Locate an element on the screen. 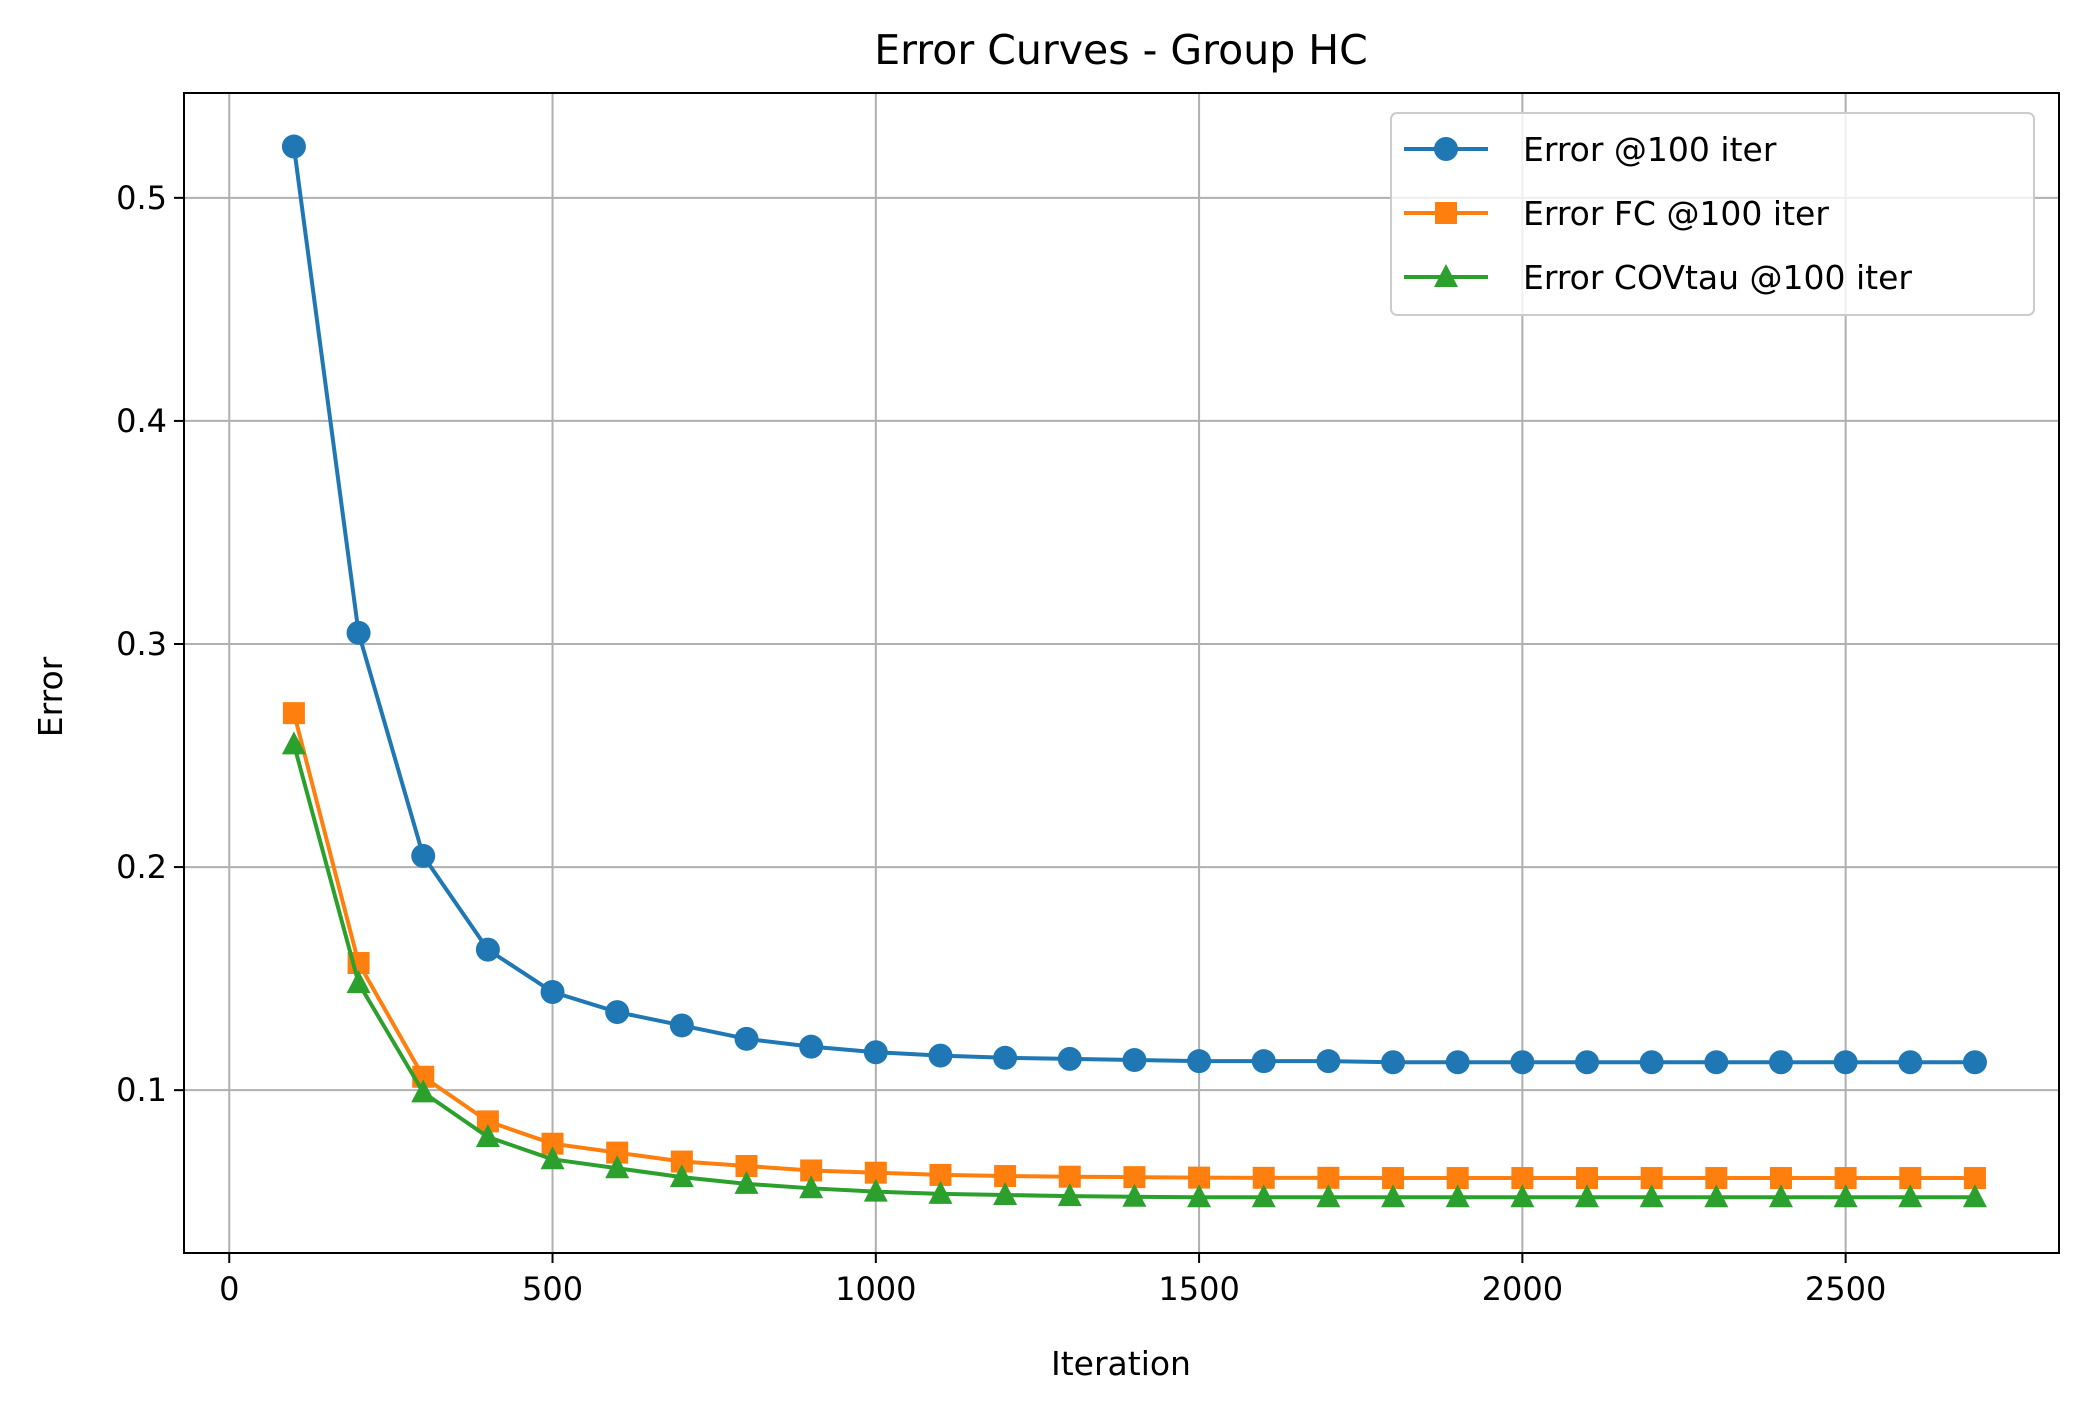 The image size is (2074, 1407). y-tick-label: 0.5 is located at coordinates (141, 198).